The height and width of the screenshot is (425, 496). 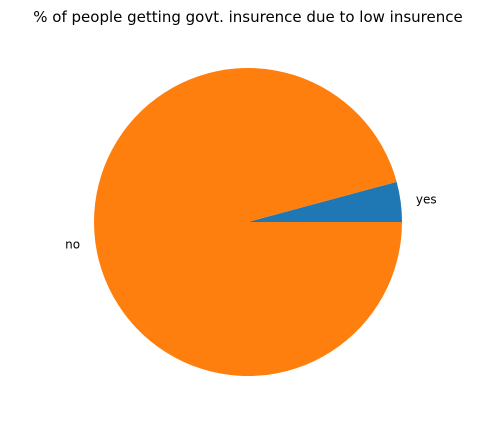 I want to click on pie-label-yes: yes, so click(x=426, y=200).